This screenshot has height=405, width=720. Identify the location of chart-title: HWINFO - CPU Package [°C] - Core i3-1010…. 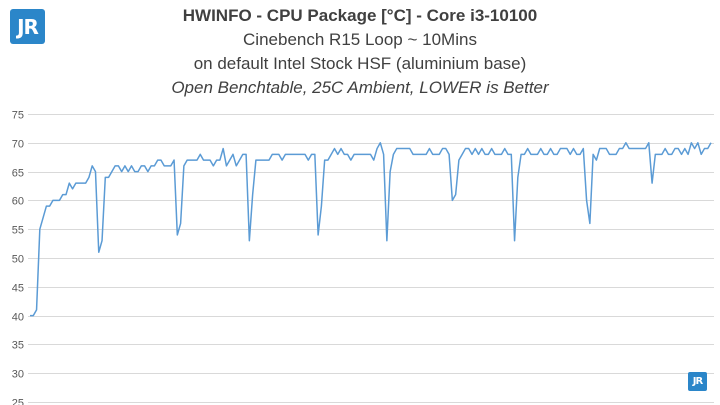
(360, 15).